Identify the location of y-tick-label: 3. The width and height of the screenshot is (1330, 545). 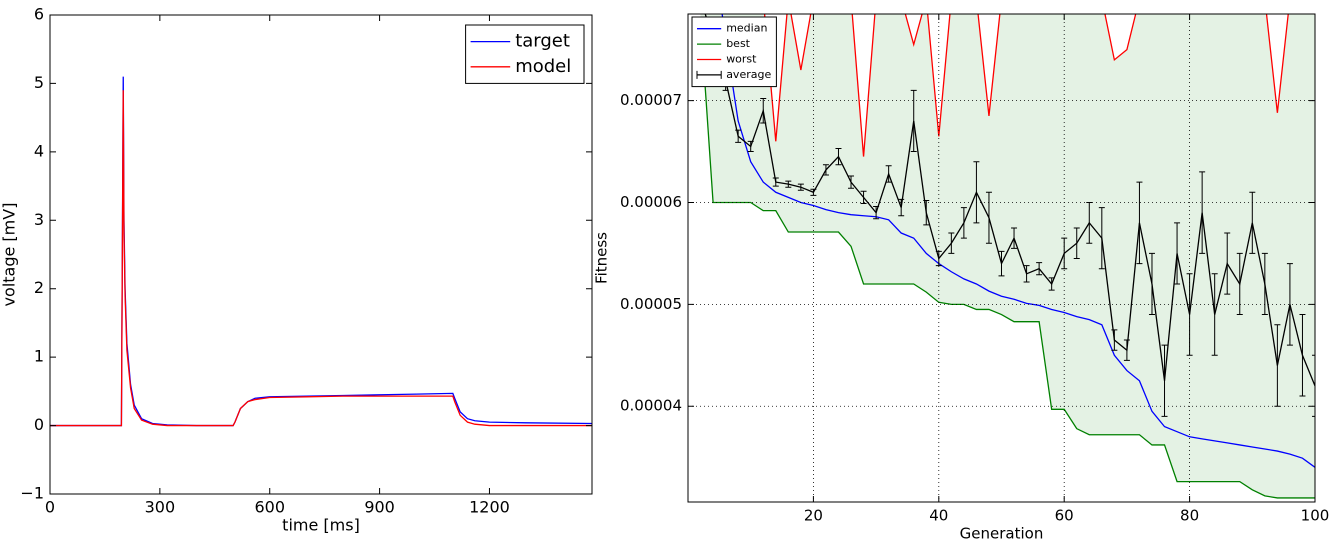
(39, 219).